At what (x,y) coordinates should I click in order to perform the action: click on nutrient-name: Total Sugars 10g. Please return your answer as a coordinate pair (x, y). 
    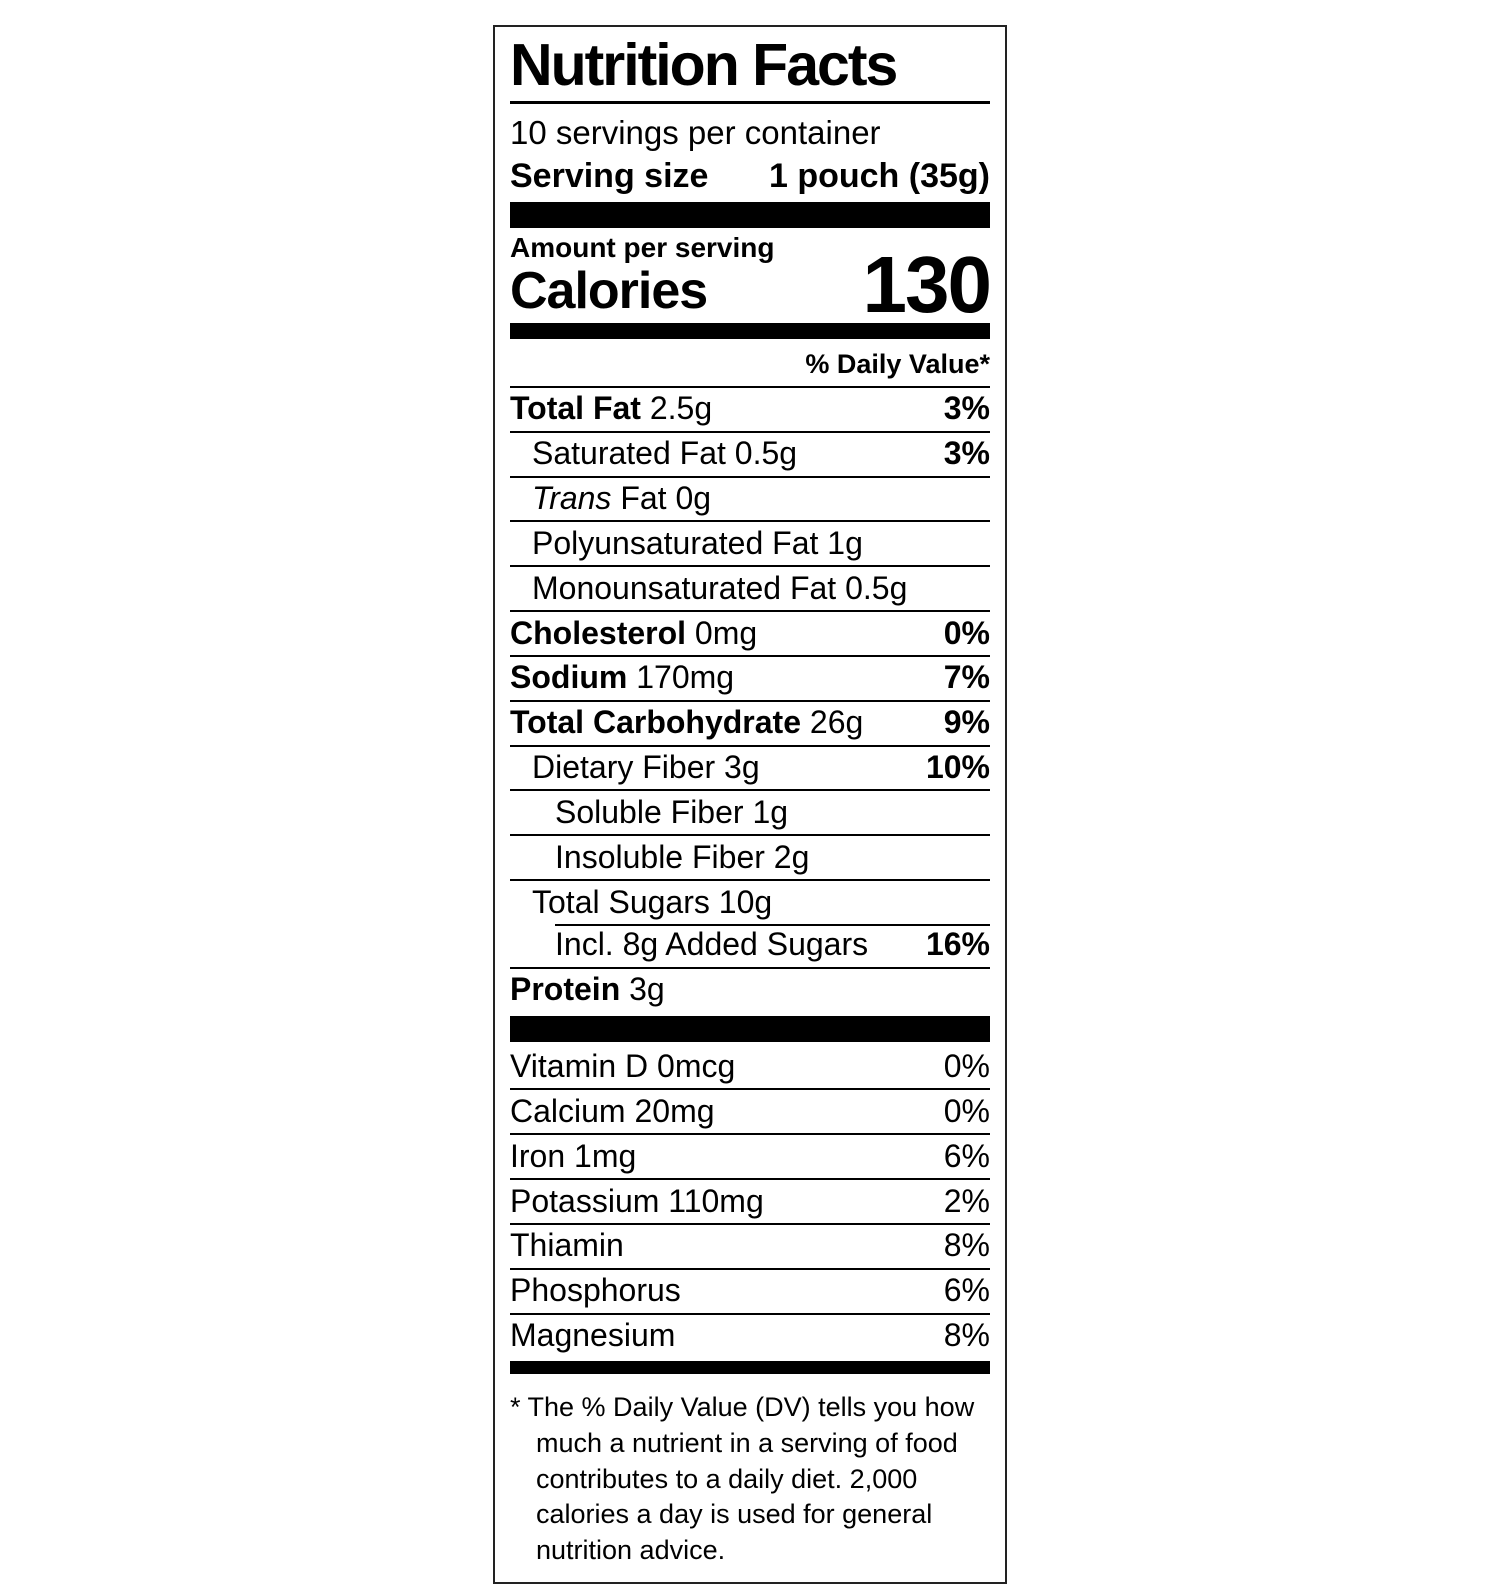
    Looking at the image, I should click on (652, 901).